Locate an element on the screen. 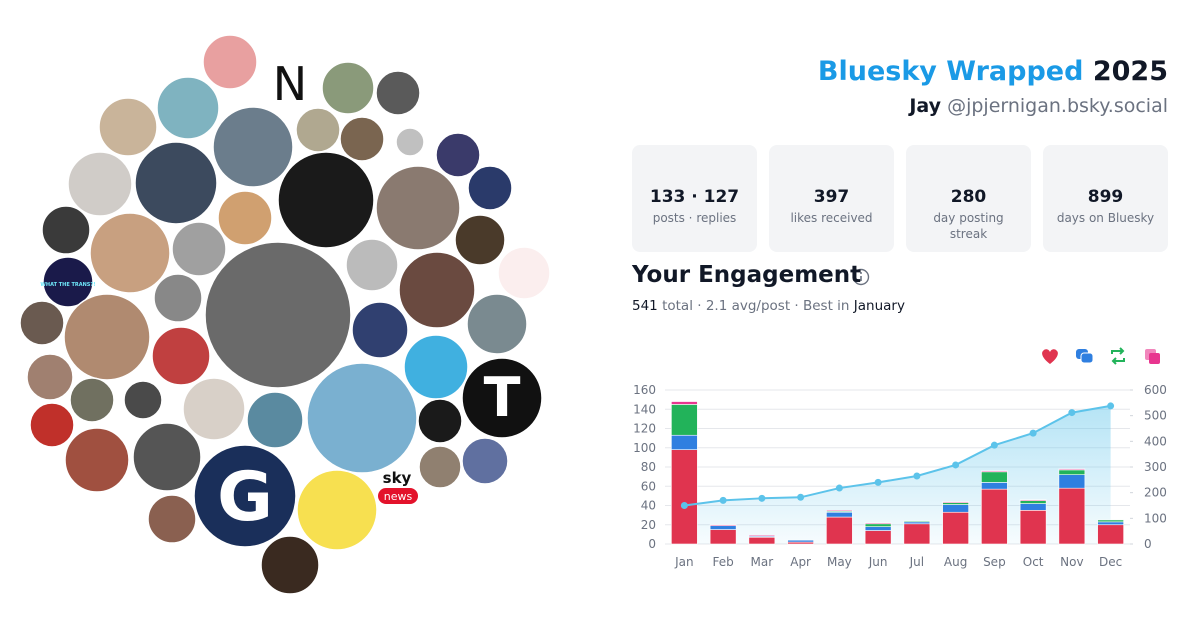 The image size is (1200, 630). x-tick-label: Jan is located at coordinates (684, 562).